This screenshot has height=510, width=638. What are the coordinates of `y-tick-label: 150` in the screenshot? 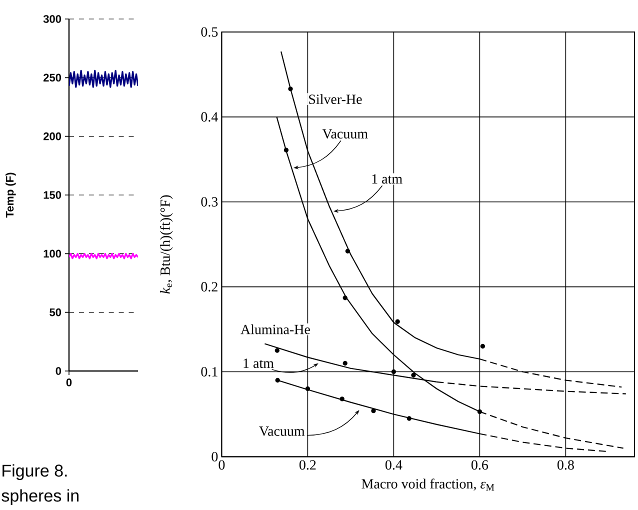 It's located at (53, 195).